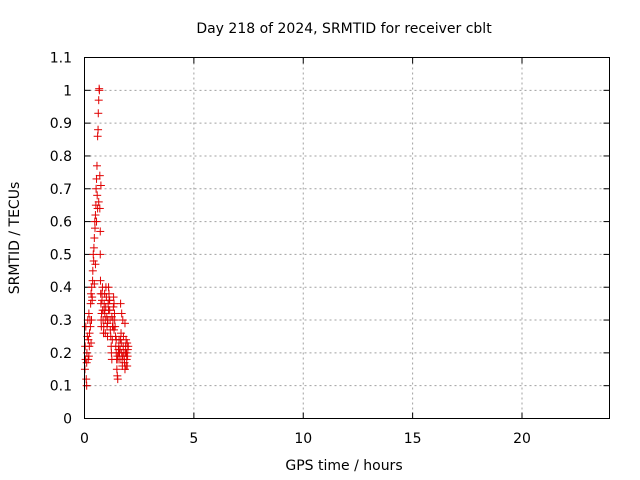  What do you see at coordinates (67, 420) in the screenshot?
I see `y-tick-label: 0` at bounding box center [67, 420].